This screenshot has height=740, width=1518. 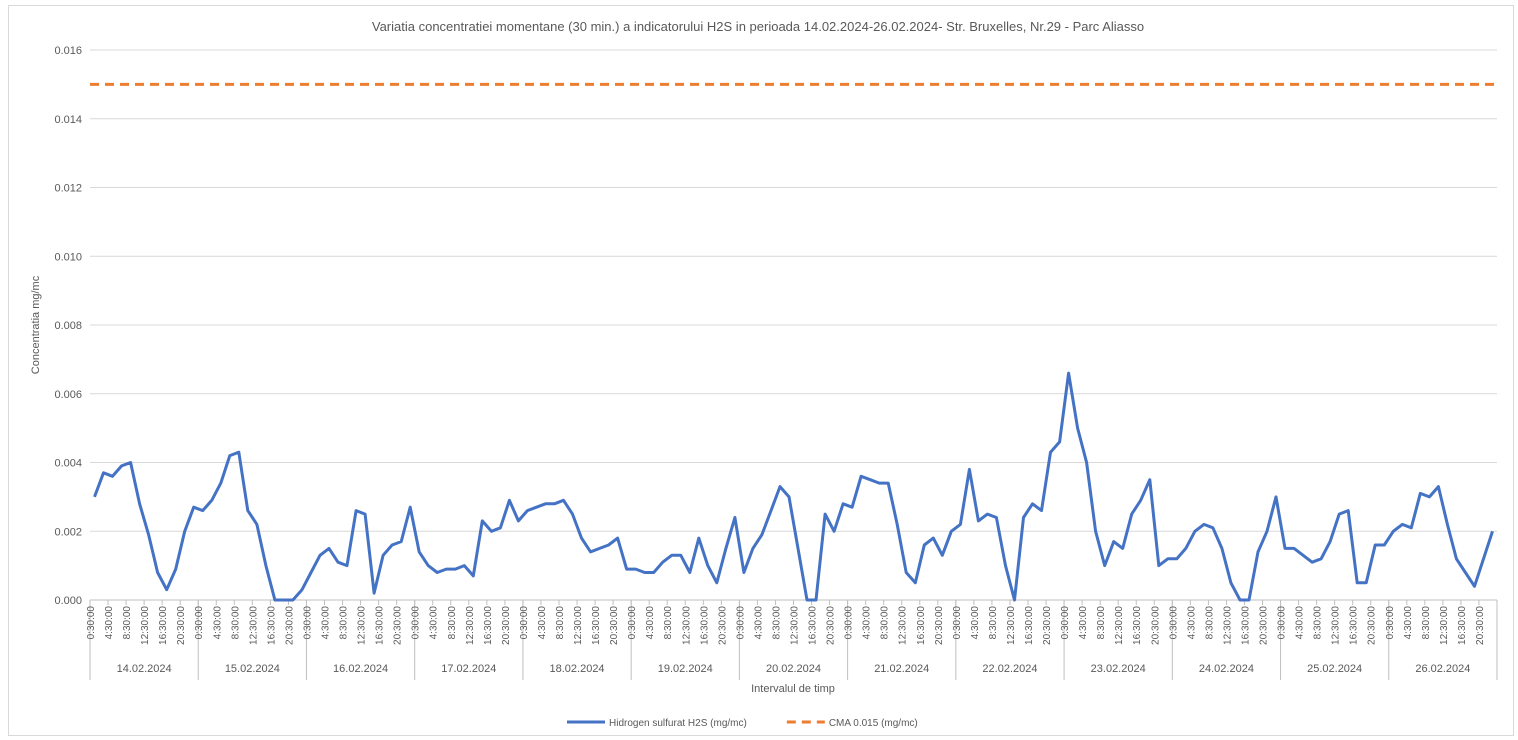 What do you see at coordinates (1226, 669) in the screenshot?
I see `date-label: 24.02.2024` at bounding box center [1226, 669].